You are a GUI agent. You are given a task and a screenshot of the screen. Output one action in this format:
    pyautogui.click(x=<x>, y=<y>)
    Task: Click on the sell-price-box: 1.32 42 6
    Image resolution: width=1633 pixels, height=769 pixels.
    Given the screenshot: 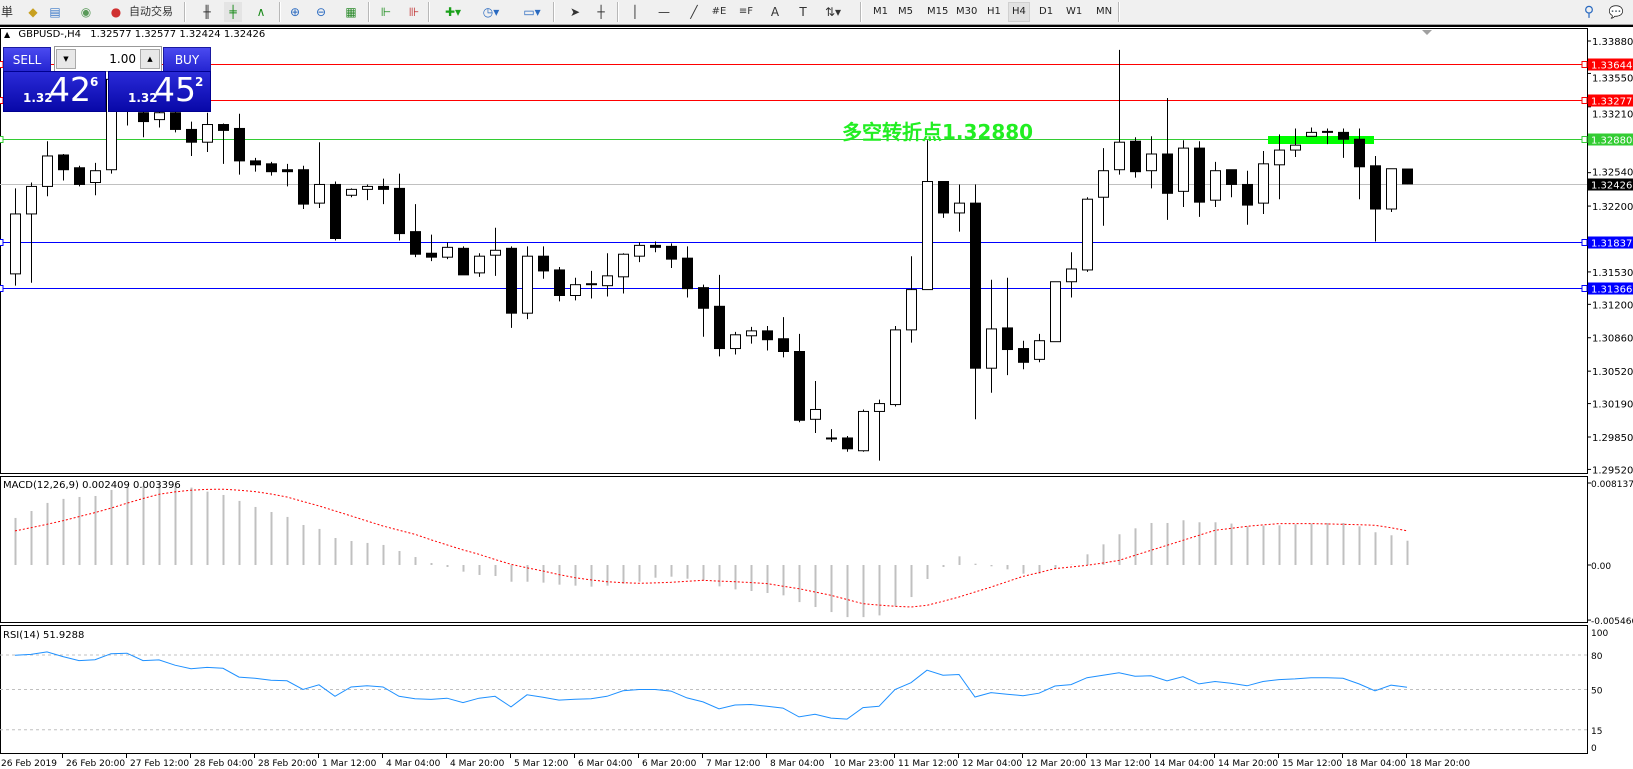 What is the action you would take?
    pyautogui.click(x=54, y=91)
    